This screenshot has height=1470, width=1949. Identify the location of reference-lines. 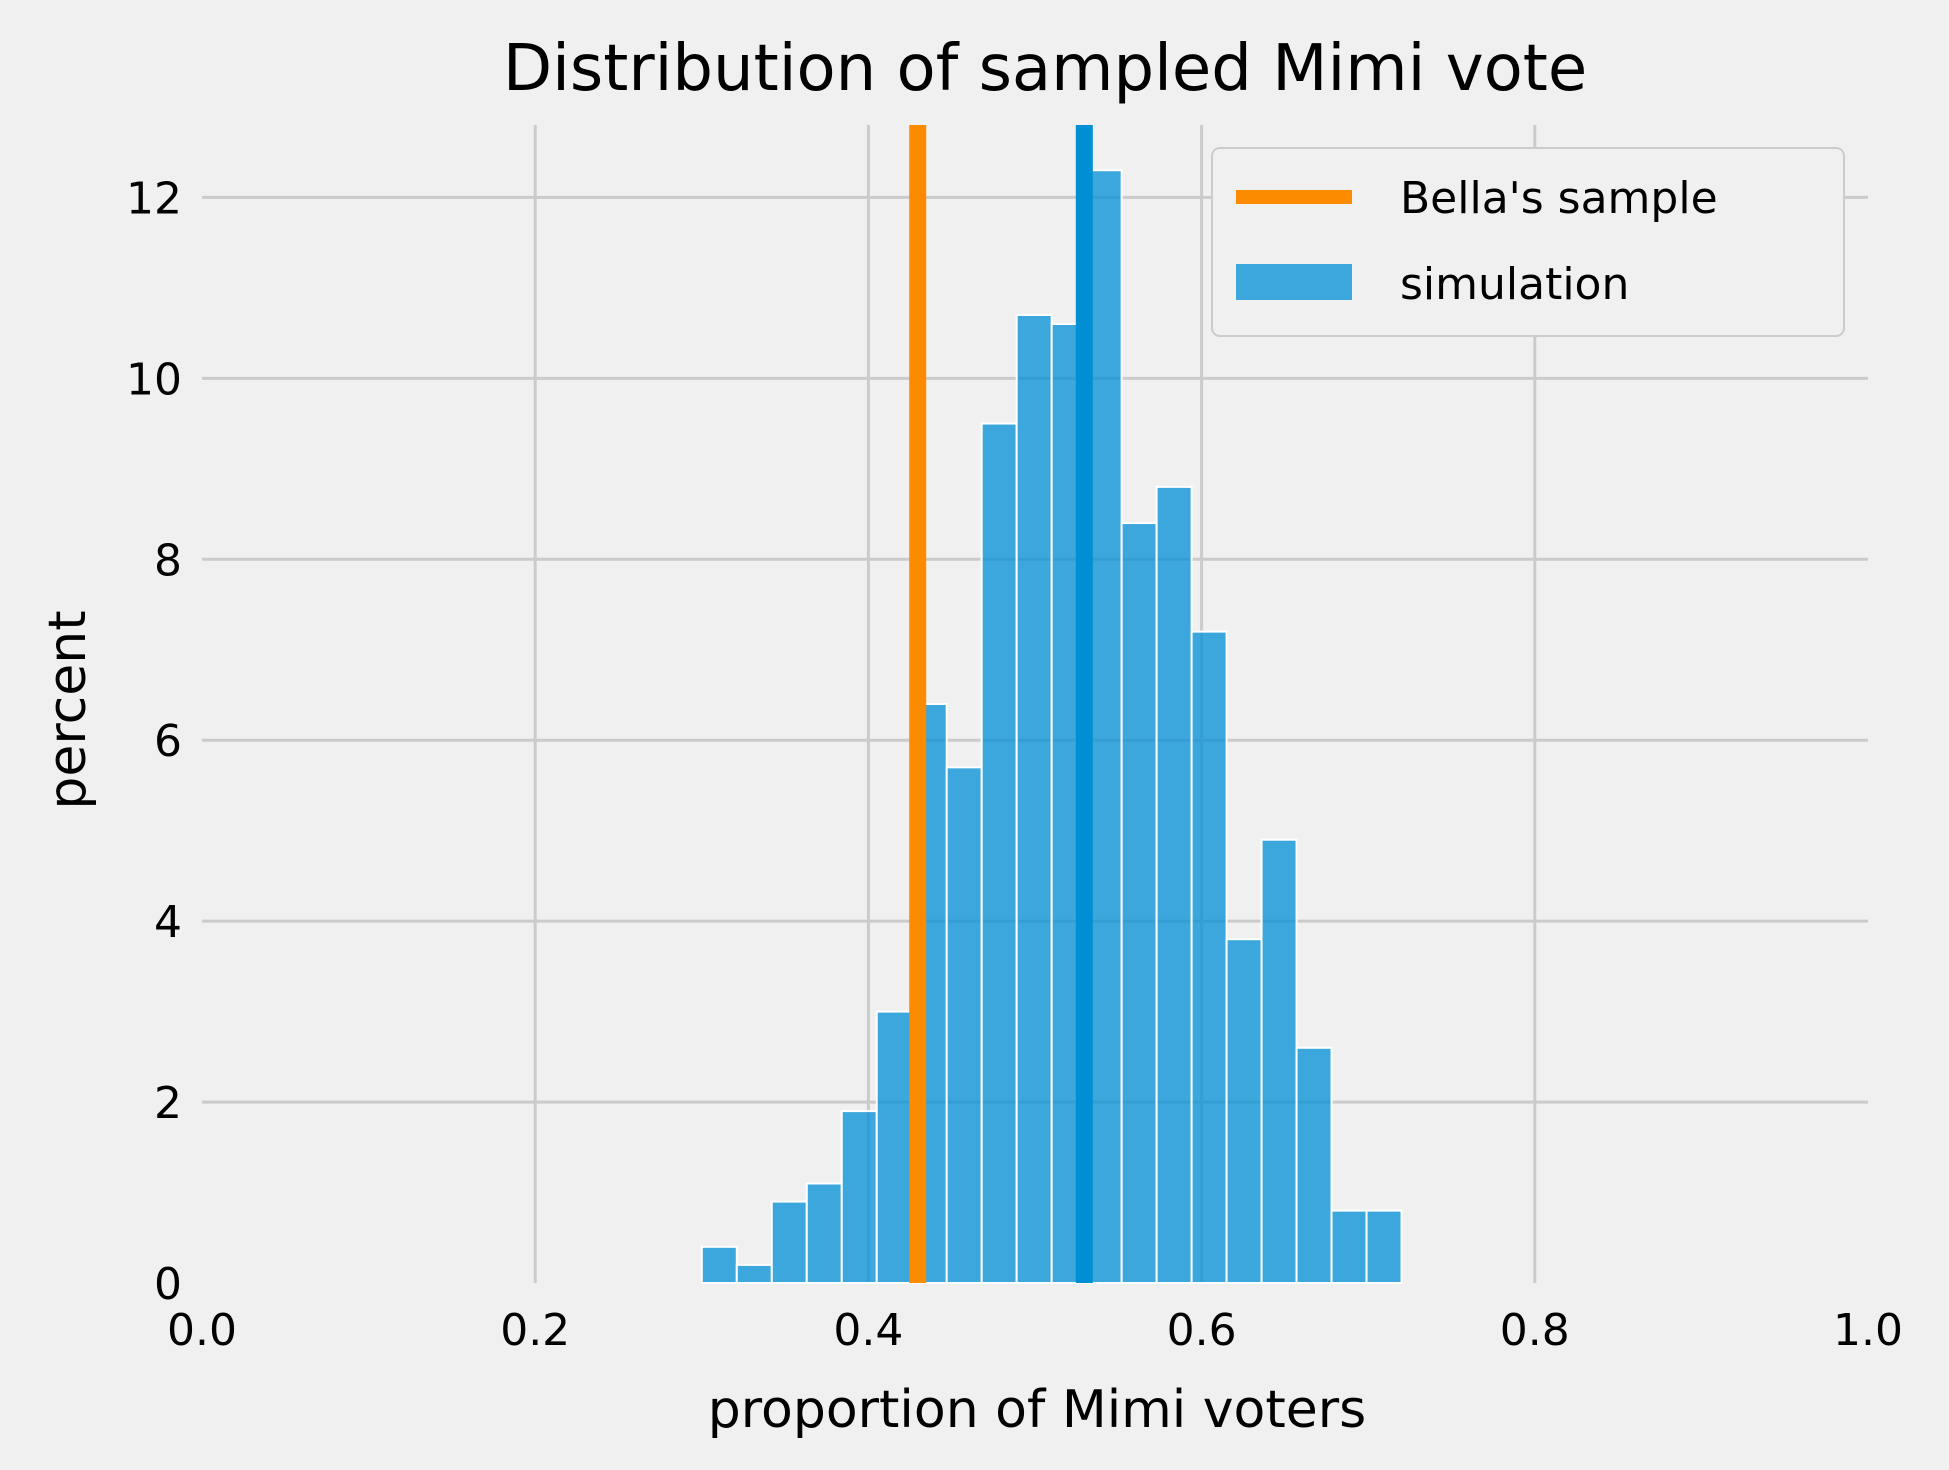
(1001, 704).